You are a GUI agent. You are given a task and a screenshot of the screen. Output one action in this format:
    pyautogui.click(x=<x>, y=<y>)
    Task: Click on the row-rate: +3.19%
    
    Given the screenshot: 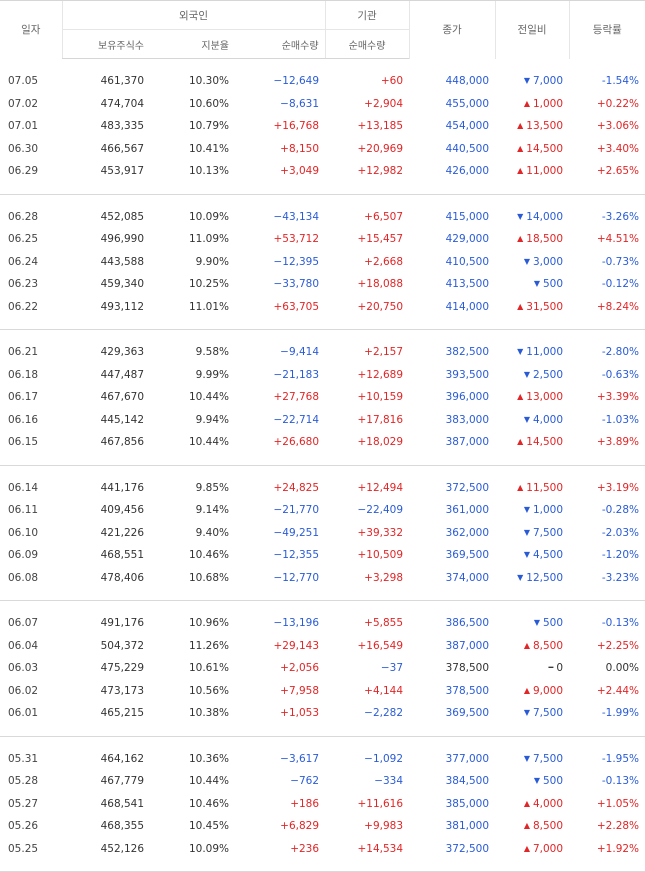 What is the action you would take?
    pyautogui.click(x=618, y=487)
    